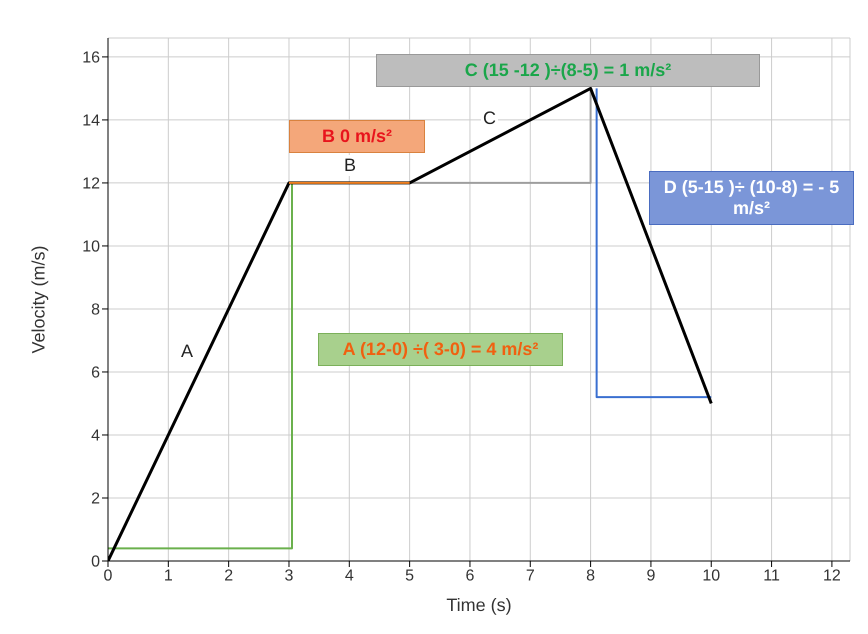 Image resolution: width=868 pixels, height=634 pixels. Describe the element at coordinates (470, 575) in the screenshot. I see `x-tick-label: 6` at that location.